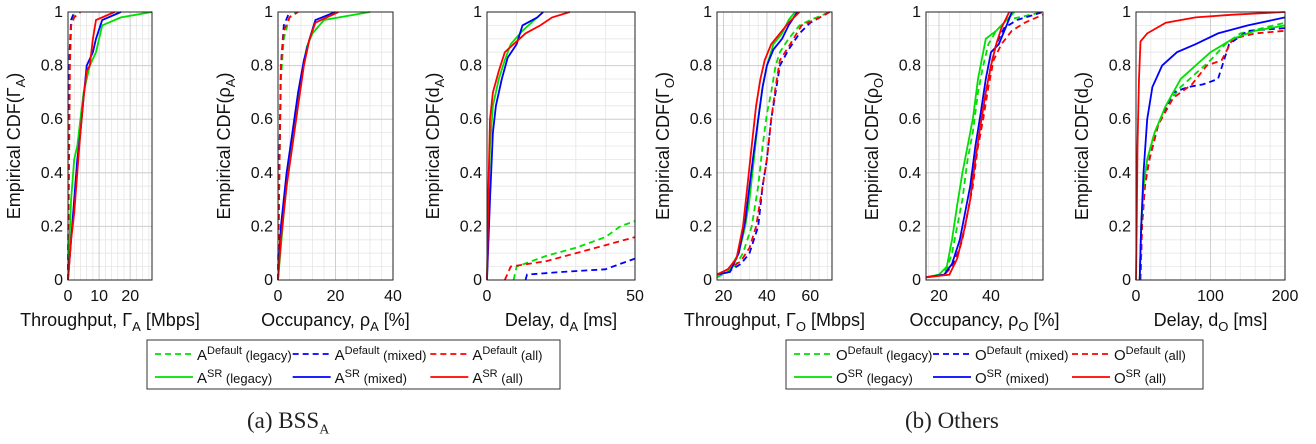 The image size is (1316, 444). Describe the element at coordinates (226, 146) in the screenshot. I see `y-axis-label: Empirical CDF(ρA)` at that location.